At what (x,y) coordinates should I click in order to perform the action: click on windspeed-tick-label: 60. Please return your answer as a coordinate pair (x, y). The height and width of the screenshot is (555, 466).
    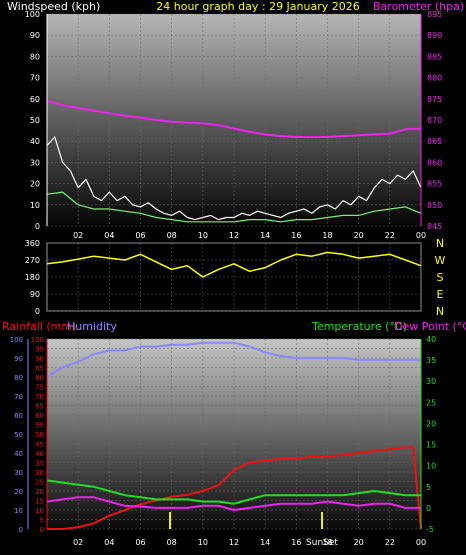
    Looking at the image, I should click on (35, 99).